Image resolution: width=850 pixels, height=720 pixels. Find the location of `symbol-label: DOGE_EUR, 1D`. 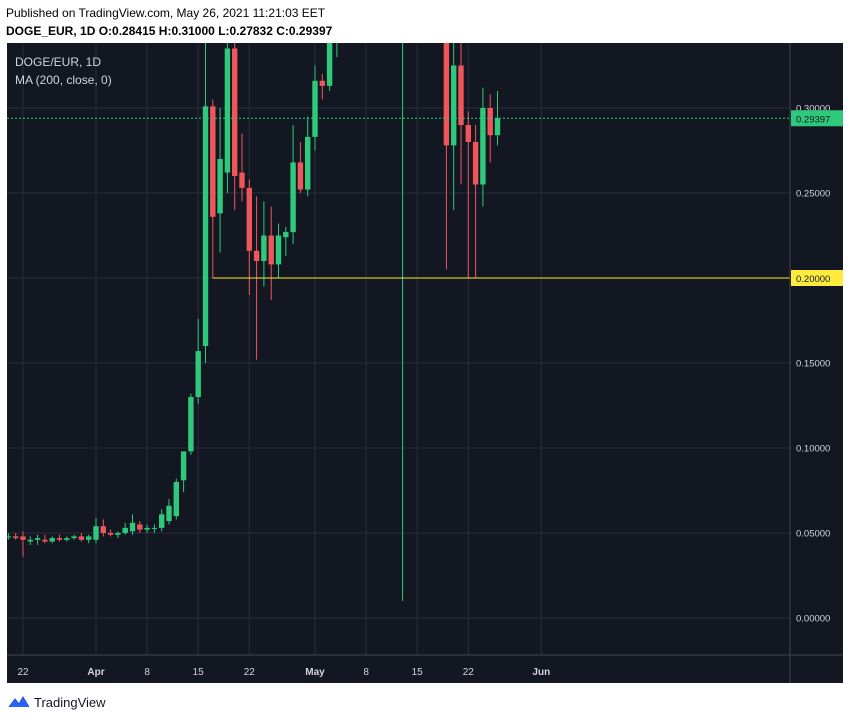

symbol-label: DOGE_EUR, 1D is located at coordinates (51, 31).